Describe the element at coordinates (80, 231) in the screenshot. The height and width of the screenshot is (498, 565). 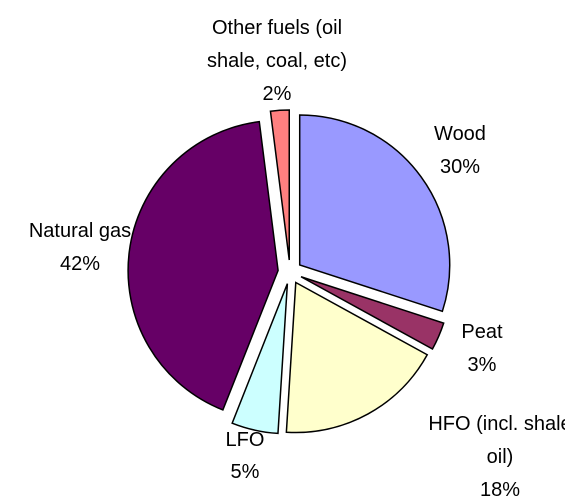
I see `slice-label: Natural gas` at that location.